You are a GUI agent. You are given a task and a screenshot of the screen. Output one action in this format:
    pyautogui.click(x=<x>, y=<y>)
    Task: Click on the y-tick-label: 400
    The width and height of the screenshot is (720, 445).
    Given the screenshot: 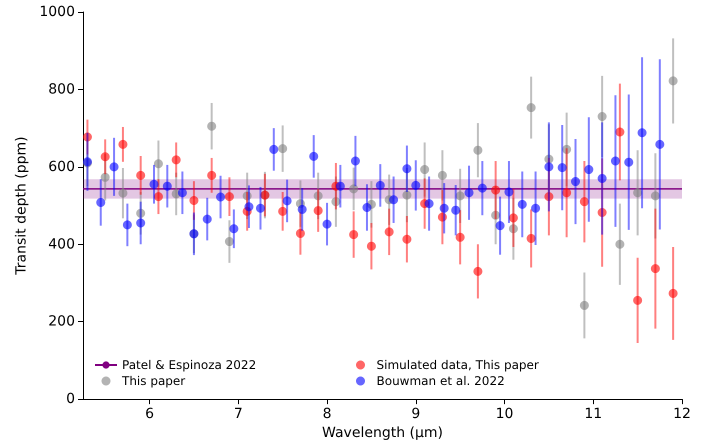 What is the action you would take?
    pyautogui.click(x=61, y=244)
    